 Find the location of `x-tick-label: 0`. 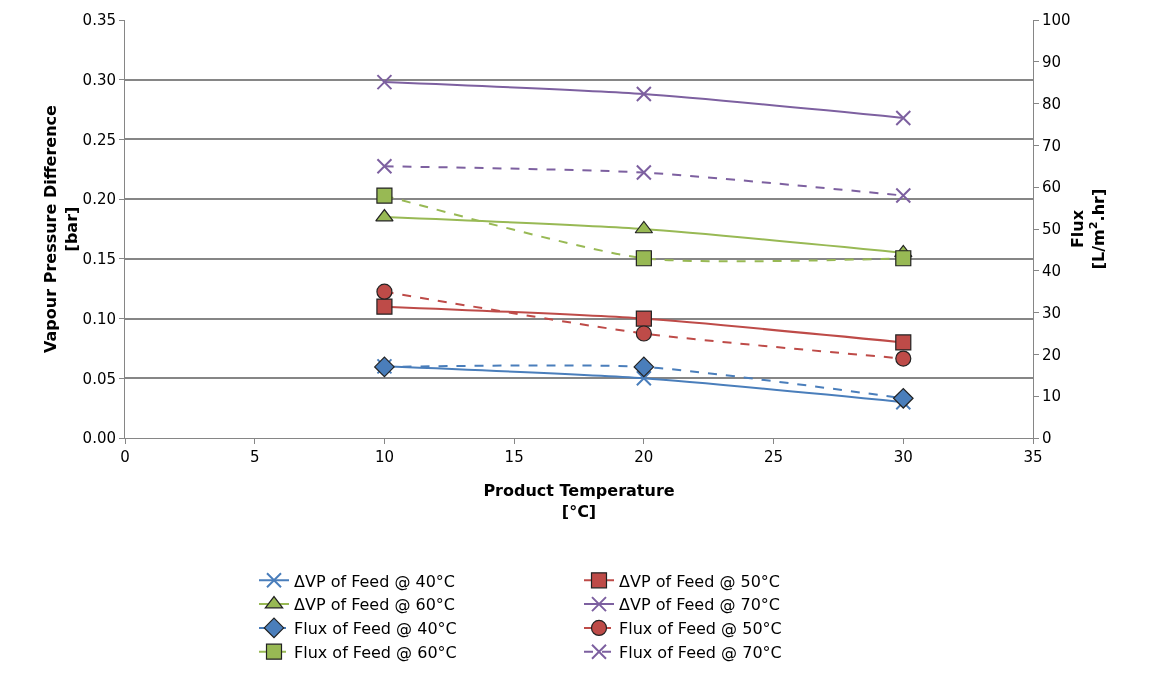

x-tick-label: 0 is located at coordinates (125, 457).